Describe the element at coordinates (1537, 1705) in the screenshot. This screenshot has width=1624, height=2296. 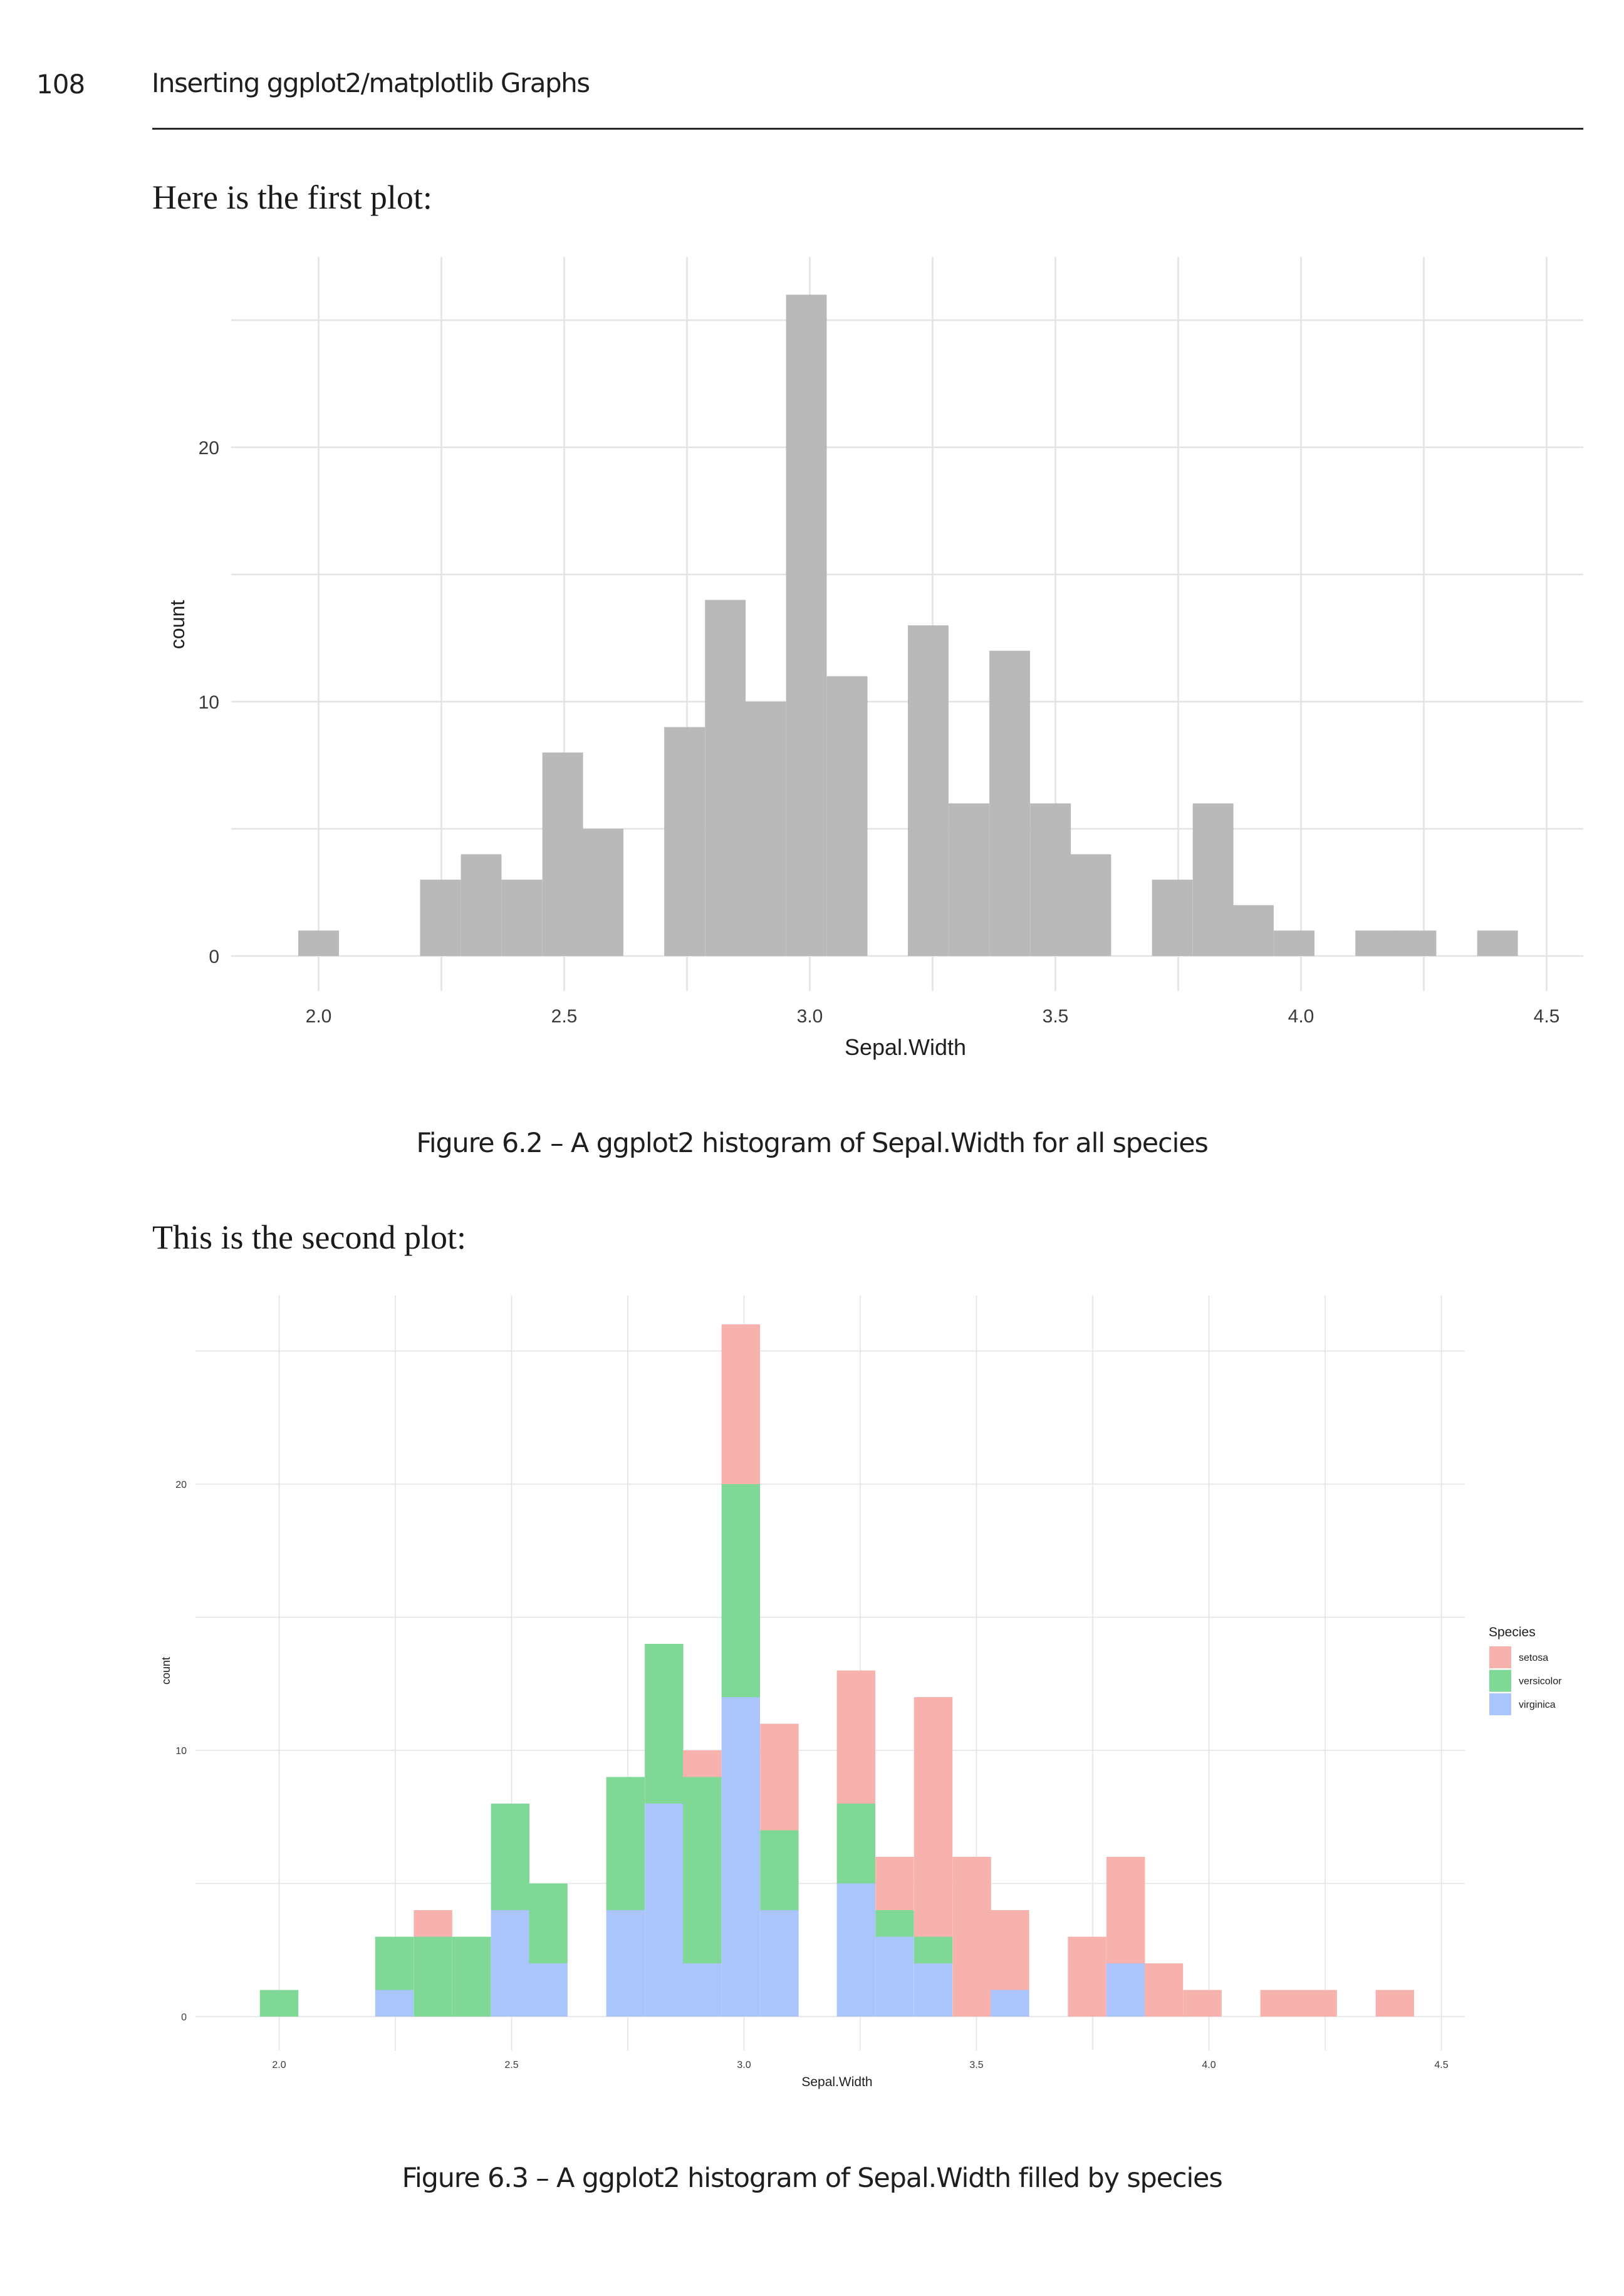
I see `legend-label-virginica: virginica` at that location.